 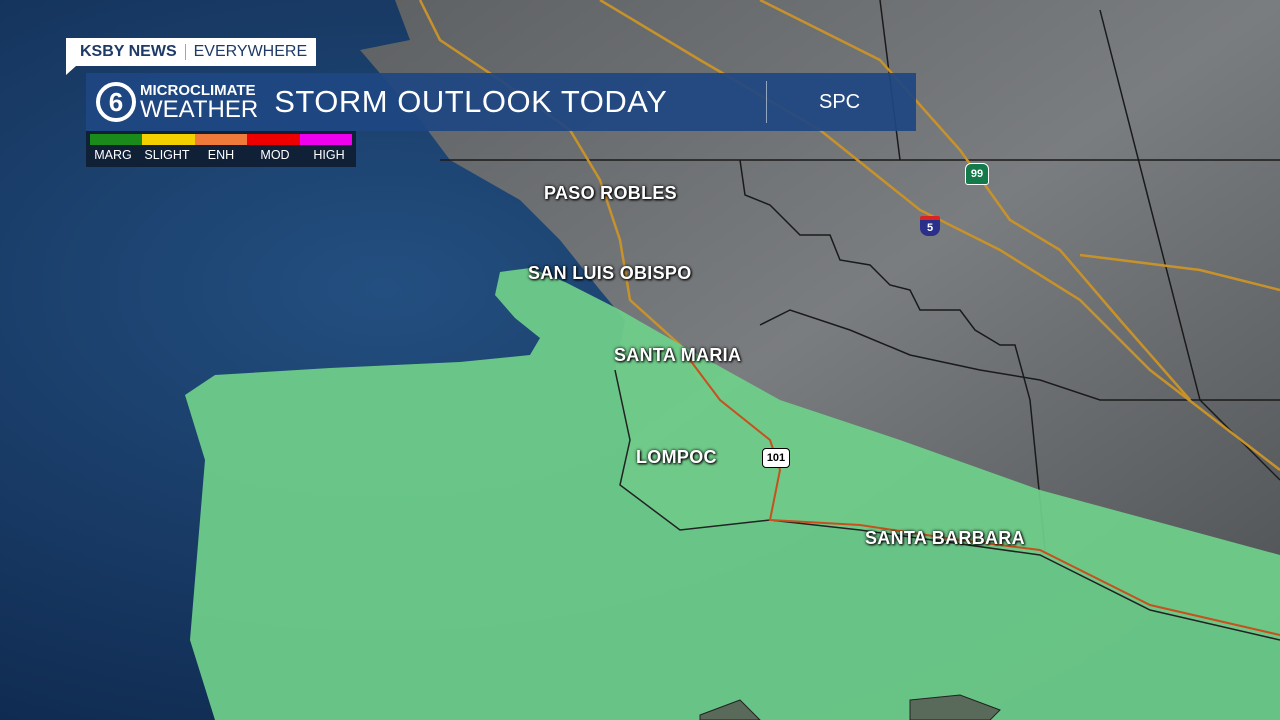 I want to click on legend-label: SLIGHT, so click(x=167, y=155).